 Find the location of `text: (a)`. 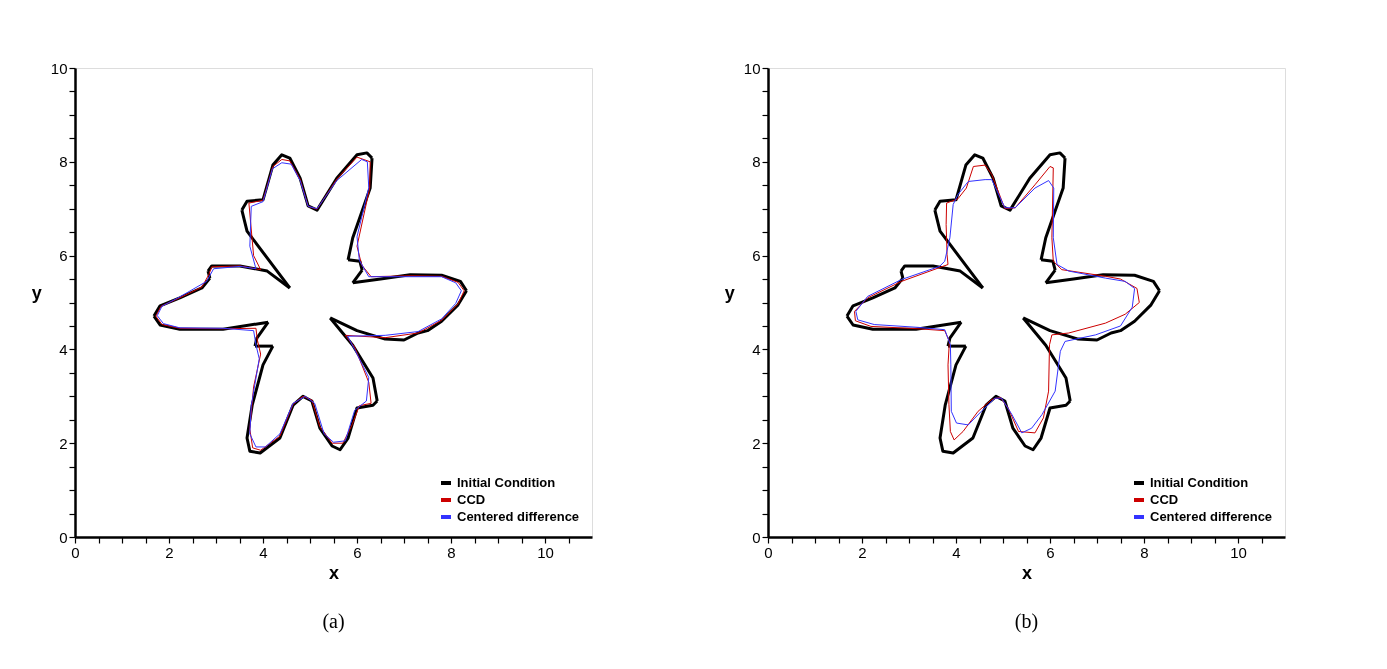

text: (a) is located at coordinates (333, 621).